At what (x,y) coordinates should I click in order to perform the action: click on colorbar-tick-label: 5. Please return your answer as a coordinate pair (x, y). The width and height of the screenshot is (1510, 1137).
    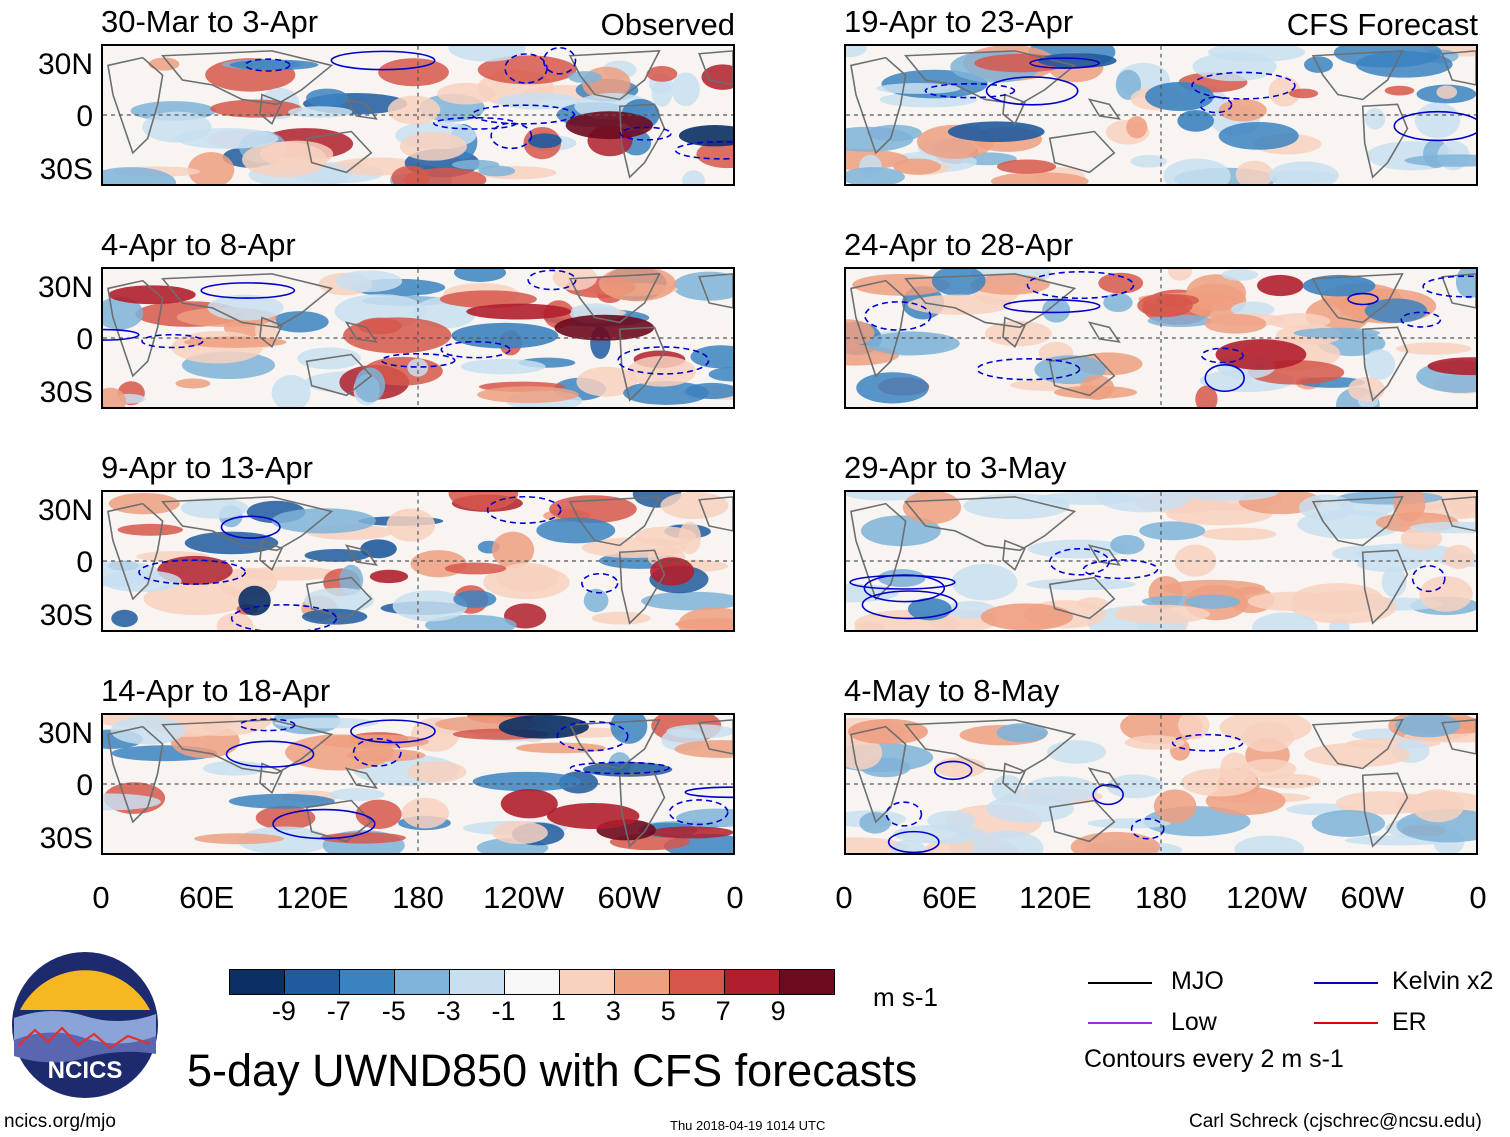
    Looking at the image, I should click on (668, 1011).